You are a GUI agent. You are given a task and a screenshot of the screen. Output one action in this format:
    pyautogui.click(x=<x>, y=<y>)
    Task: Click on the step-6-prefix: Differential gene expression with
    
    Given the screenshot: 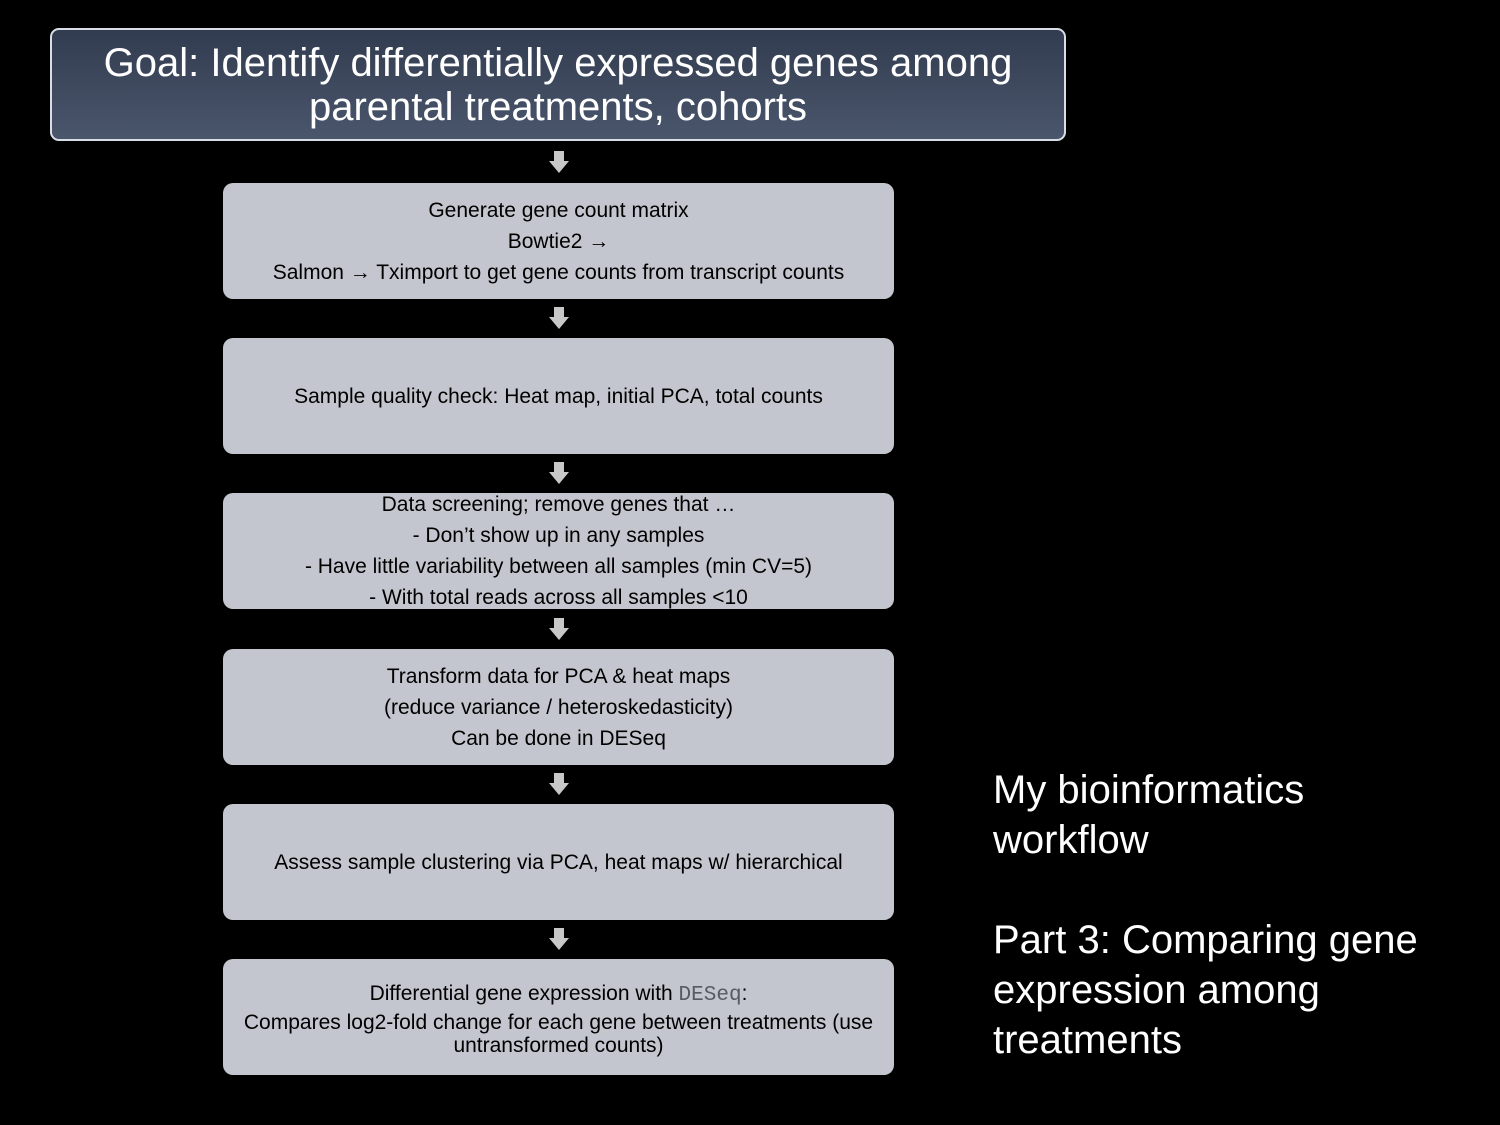 What is the action you would take?
    pyautogui.click(x=524, y=993)
    